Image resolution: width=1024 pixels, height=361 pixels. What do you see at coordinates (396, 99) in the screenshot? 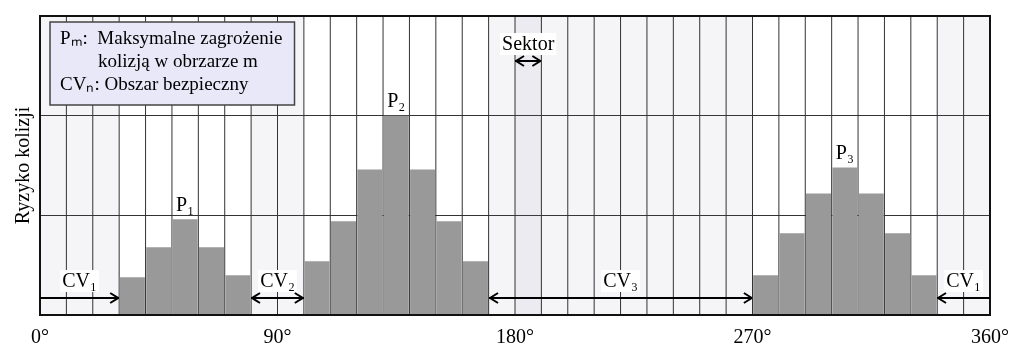
I see `annotation: P₂` at bounding box center [396, 99].